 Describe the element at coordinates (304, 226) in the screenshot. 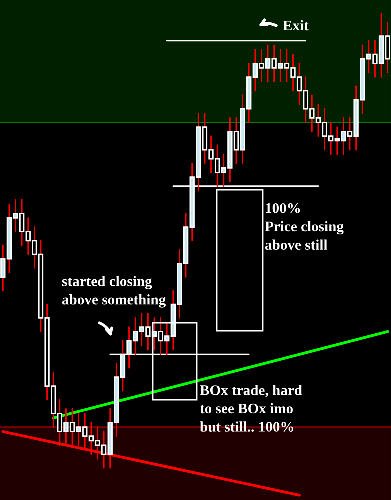

I see `annotation: 100% Price closing above still` at that location.